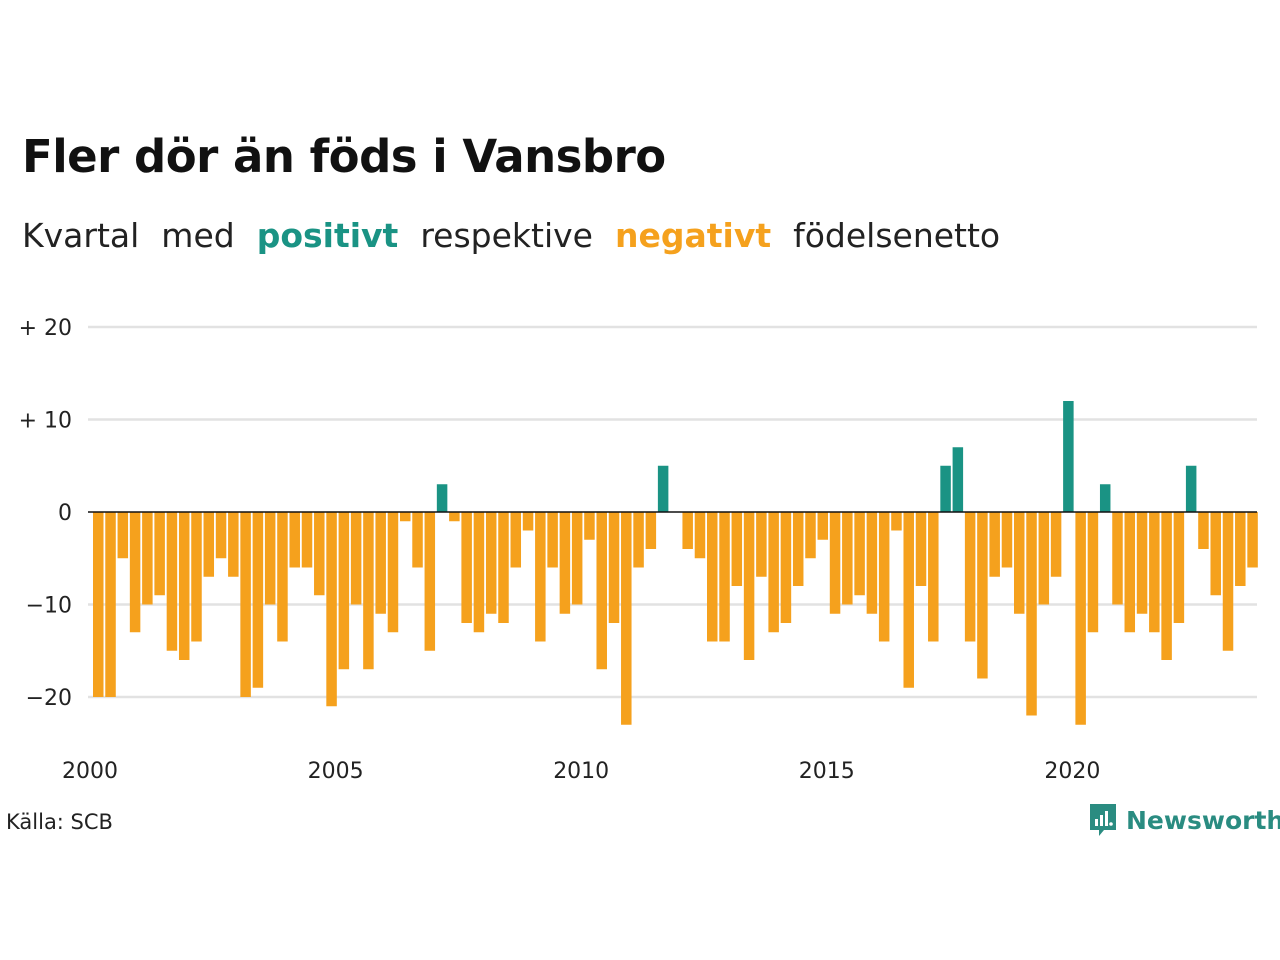 The image size is (1280, 960). What do you see at coordinates (59, 822) in the screenshot?
I see `source-note: Källa: SCB` at bounding box center [59, 822].